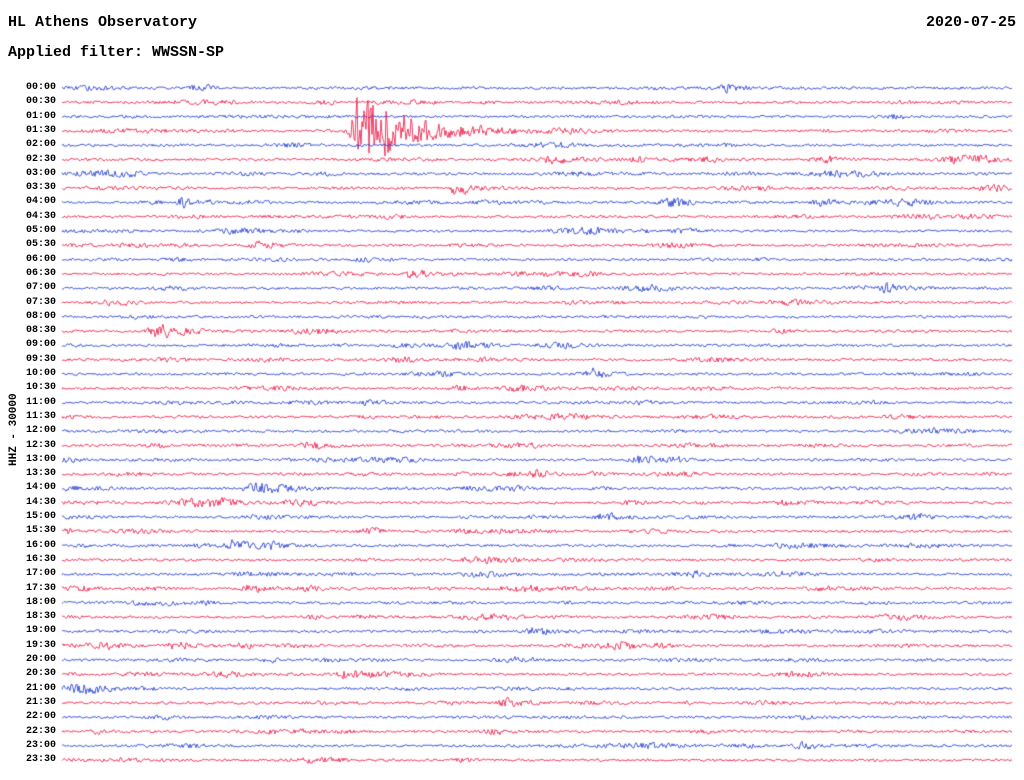 Image resolution: width=1024 pixels, height=780 pixels. Describe the element at coordinates (40, 245) in the screenshot. I see `time-label: 05:30` at that location.